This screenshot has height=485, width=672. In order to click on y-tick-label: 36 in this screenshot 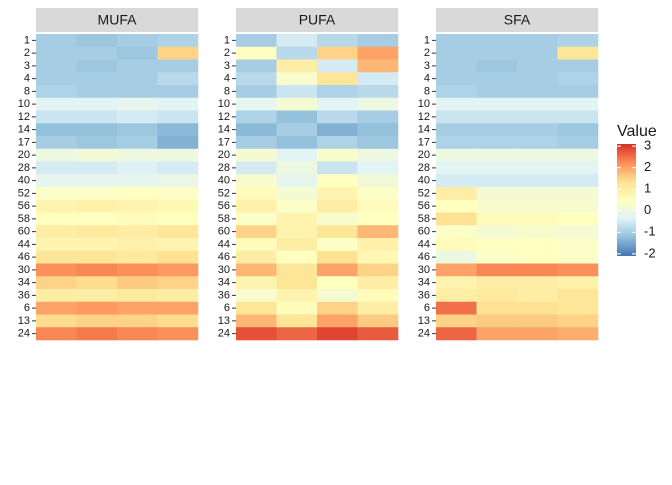, I will do `click(224, 295)`.